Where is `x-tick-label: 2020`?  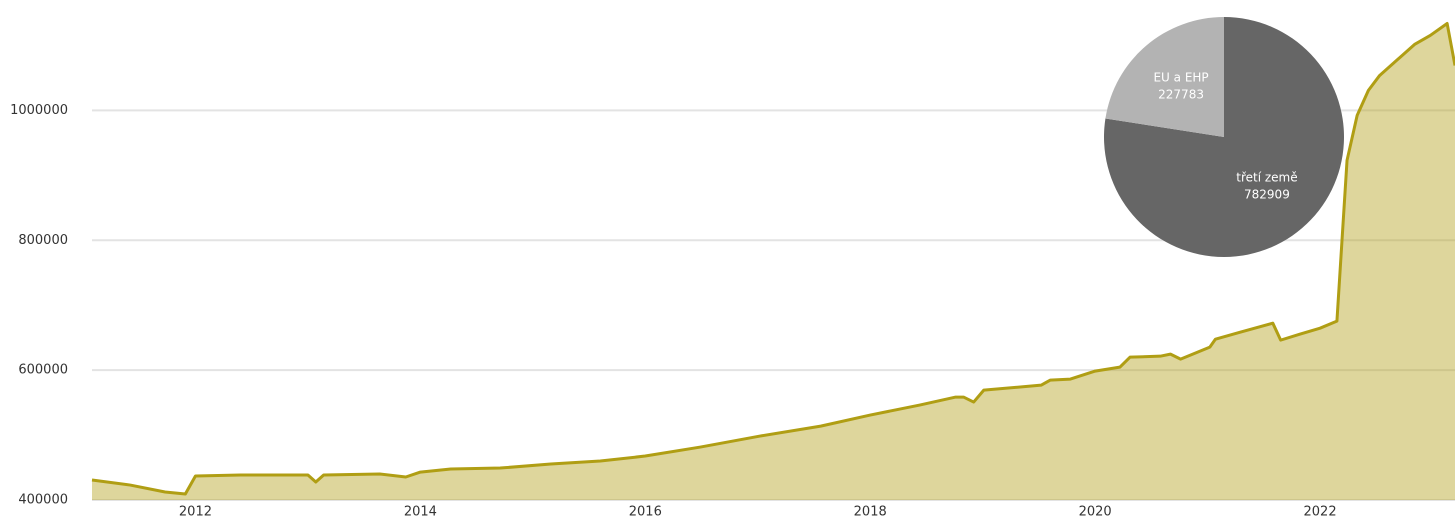
x-tick-label: 2020 is located at coordinates (1095, 512).